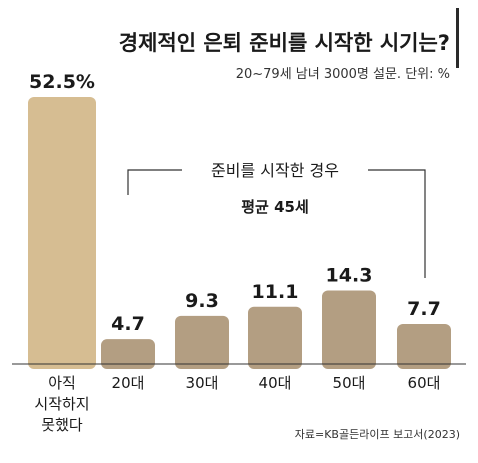  Describe the element at coordinates (424, 309) in the screenshot. I see `value-label-5: 7.7` at that location.